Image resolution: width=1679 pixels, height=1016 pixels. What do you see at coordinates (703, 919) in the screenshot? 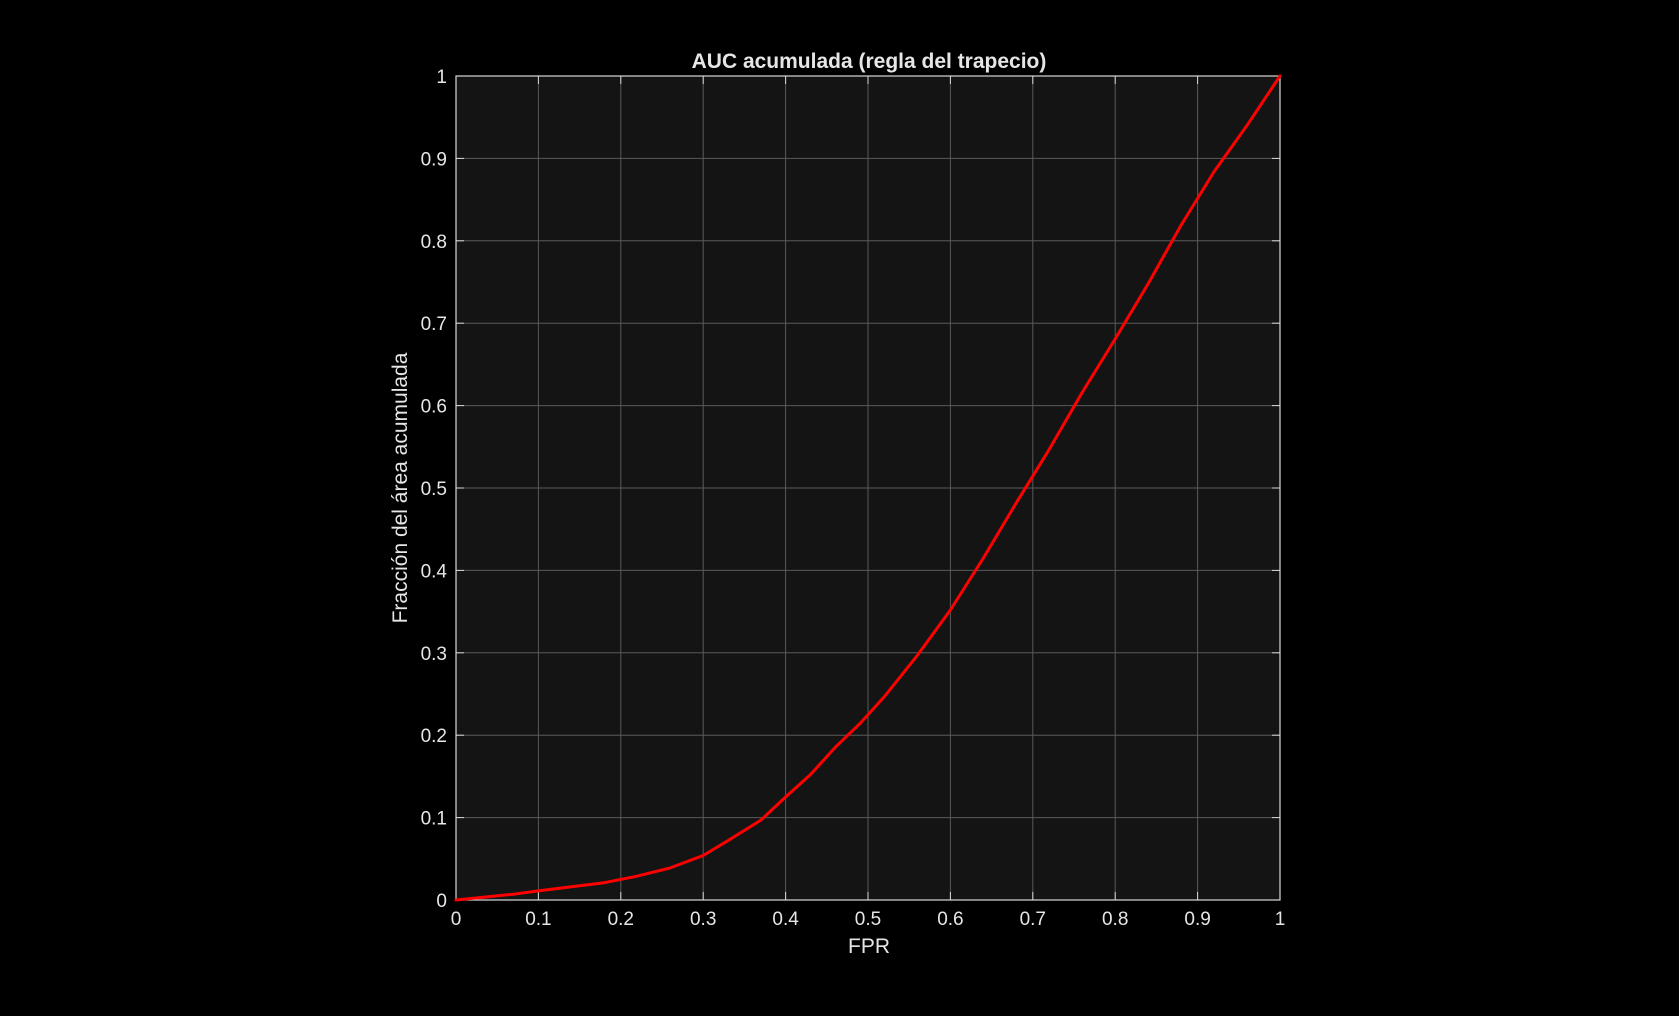
I see `x-tick-label: 0.3` at bounding box center [703, 919].